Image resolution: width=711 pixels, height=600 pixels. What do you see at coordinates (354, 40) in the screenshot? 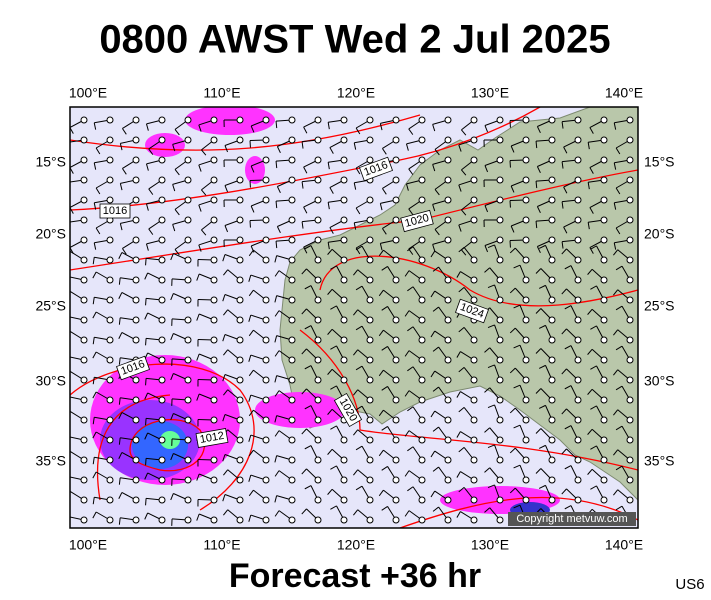
I see `title: 0800 AWST Wed 2 Jul 2025` at bounding box center [354, 40].